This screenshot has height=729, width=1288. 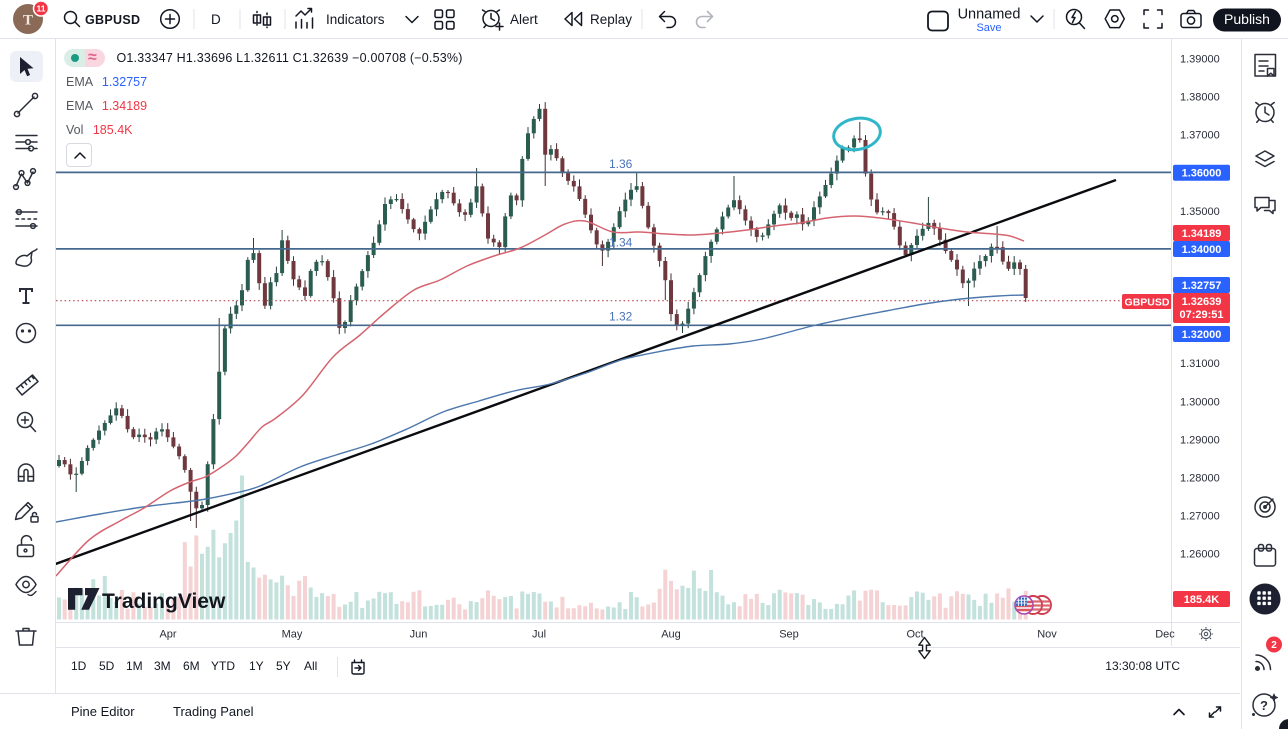 What do you see at coordinates (989, 15) in the screenshot?
I see `svg-text: Unnamed` at bounding box center [989, 15].